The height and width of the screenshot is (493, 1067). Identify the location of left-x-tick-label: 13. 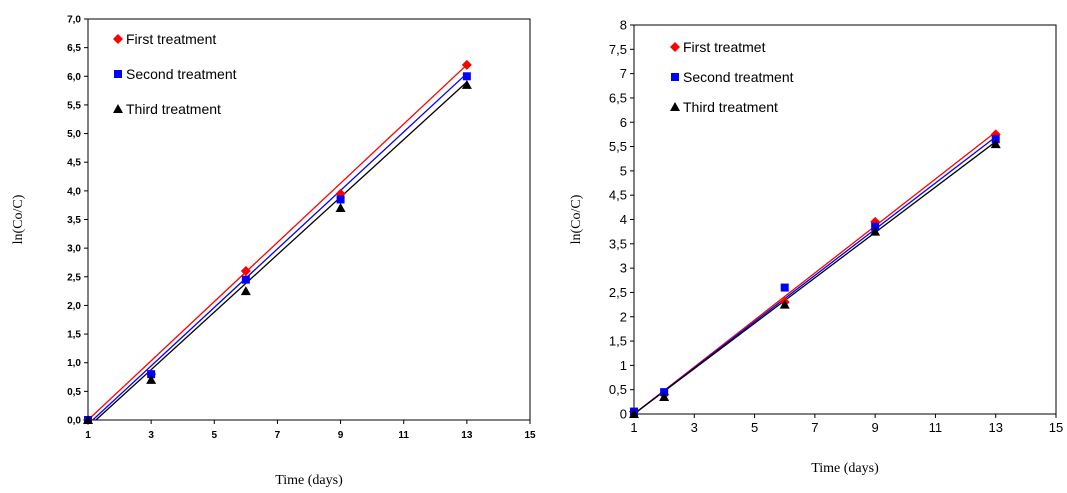
(467, 435).